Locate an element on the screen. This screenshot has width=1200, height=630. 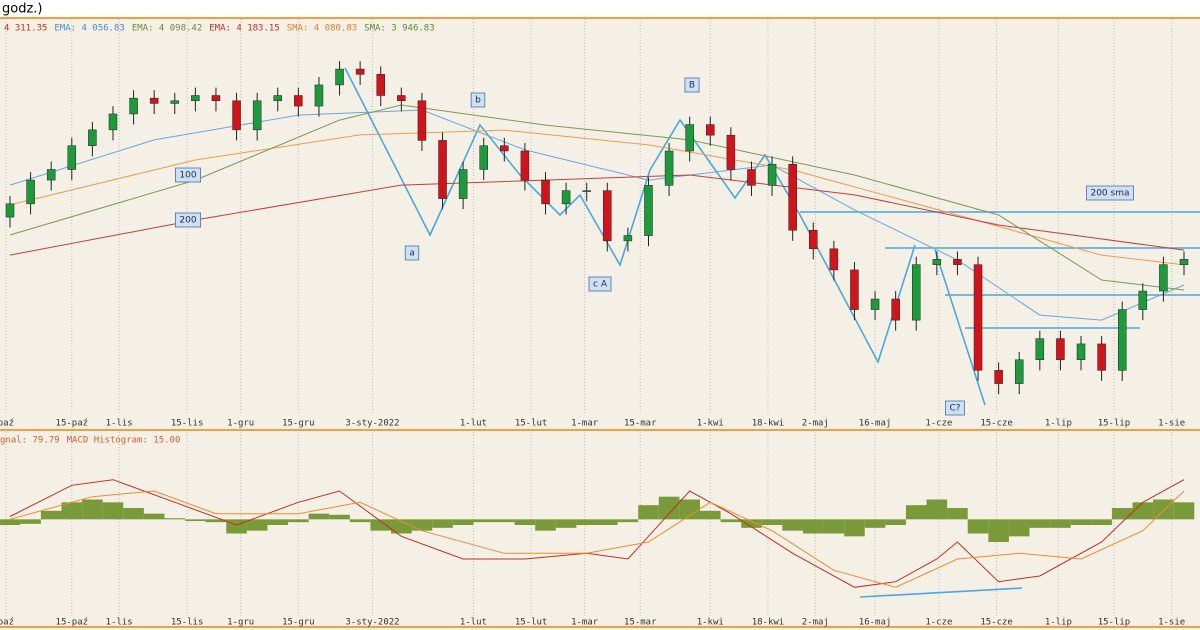
x-tick-label: paź is located at coordinates (7, 424).